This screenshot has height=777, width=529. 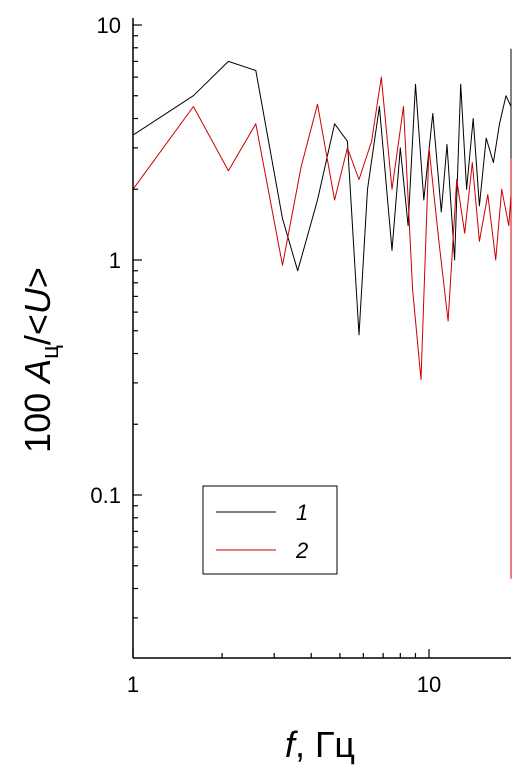 I want to click on x-tick-label: 10, so click(x=429, y=684).